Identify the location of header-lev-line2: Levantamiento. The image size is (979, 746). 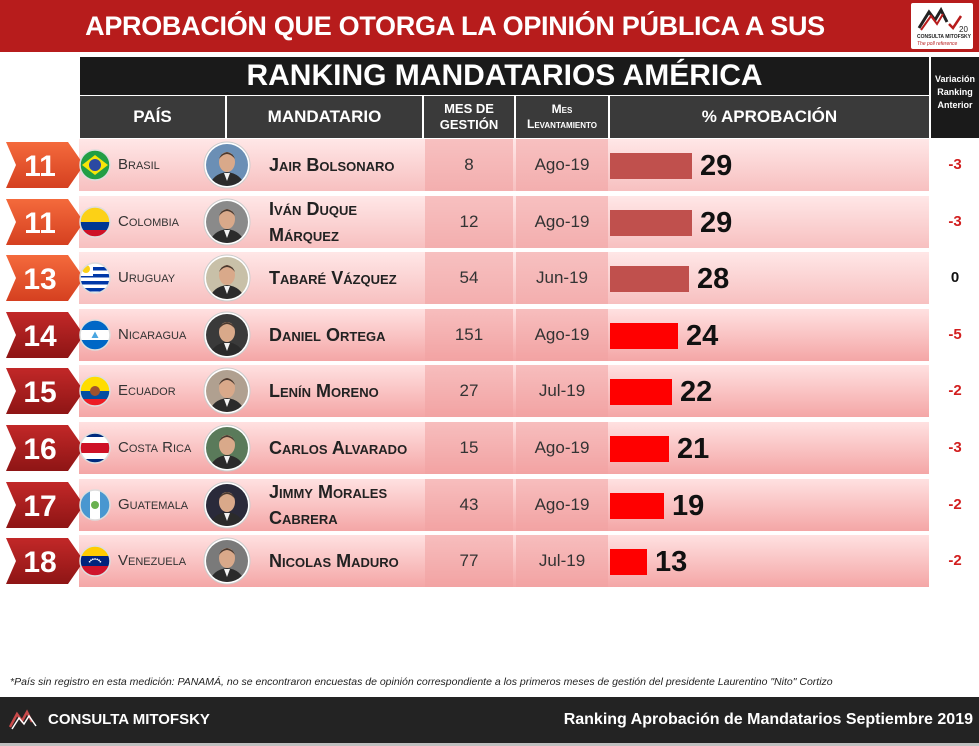
(562, 124).